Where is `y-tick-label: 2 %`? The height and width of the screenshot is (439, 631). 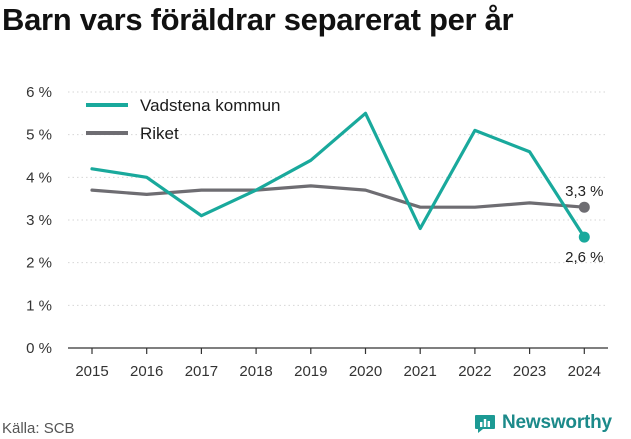 y-tick-label: 2 % is located at coordinates (39, 263).